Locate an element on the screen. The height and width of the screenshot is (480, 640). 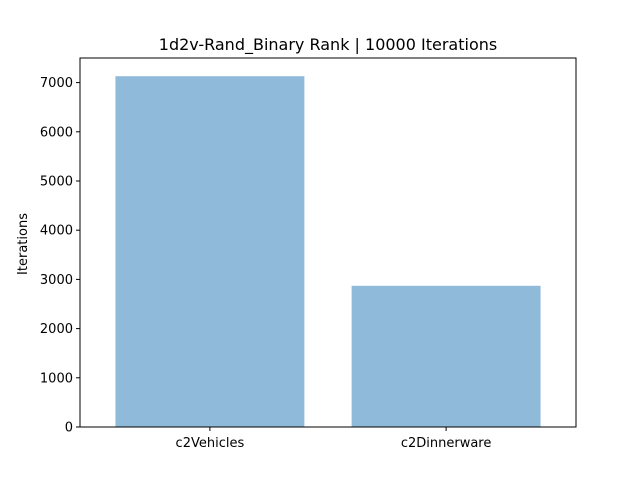
y-tick-label: 2000 is located at coordinates (56, 329).